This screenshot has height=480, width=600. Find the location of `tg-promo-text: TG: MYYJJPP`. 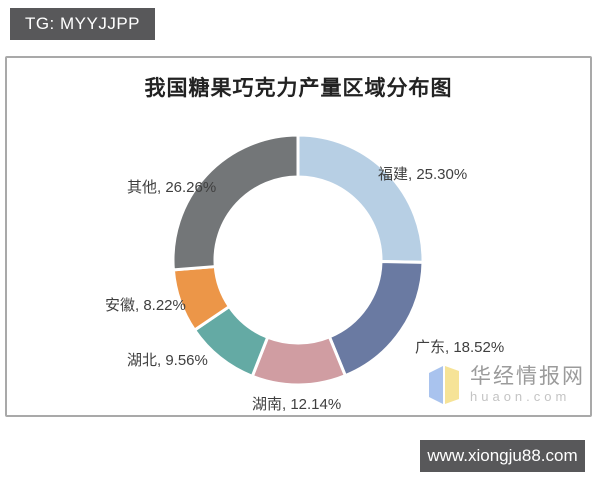

tg-promo-text: TG: MYYJJPP is located at coordinates (82, 23).